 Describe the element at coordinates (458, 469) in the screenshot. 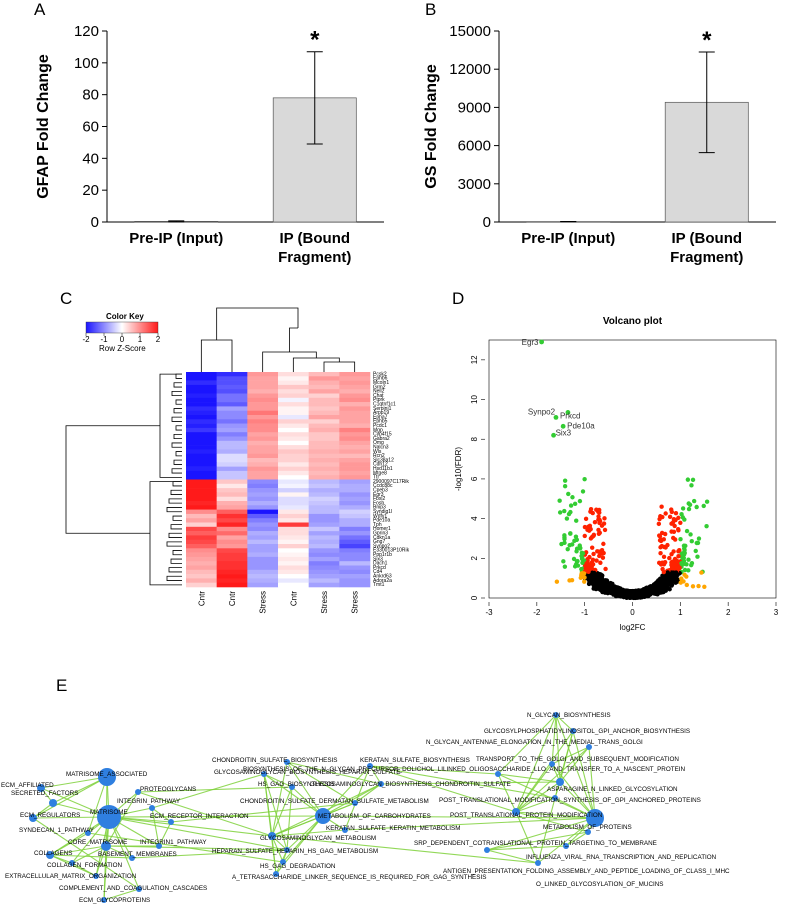

I see `y-axis-title: -log10(FDR)` at that location.